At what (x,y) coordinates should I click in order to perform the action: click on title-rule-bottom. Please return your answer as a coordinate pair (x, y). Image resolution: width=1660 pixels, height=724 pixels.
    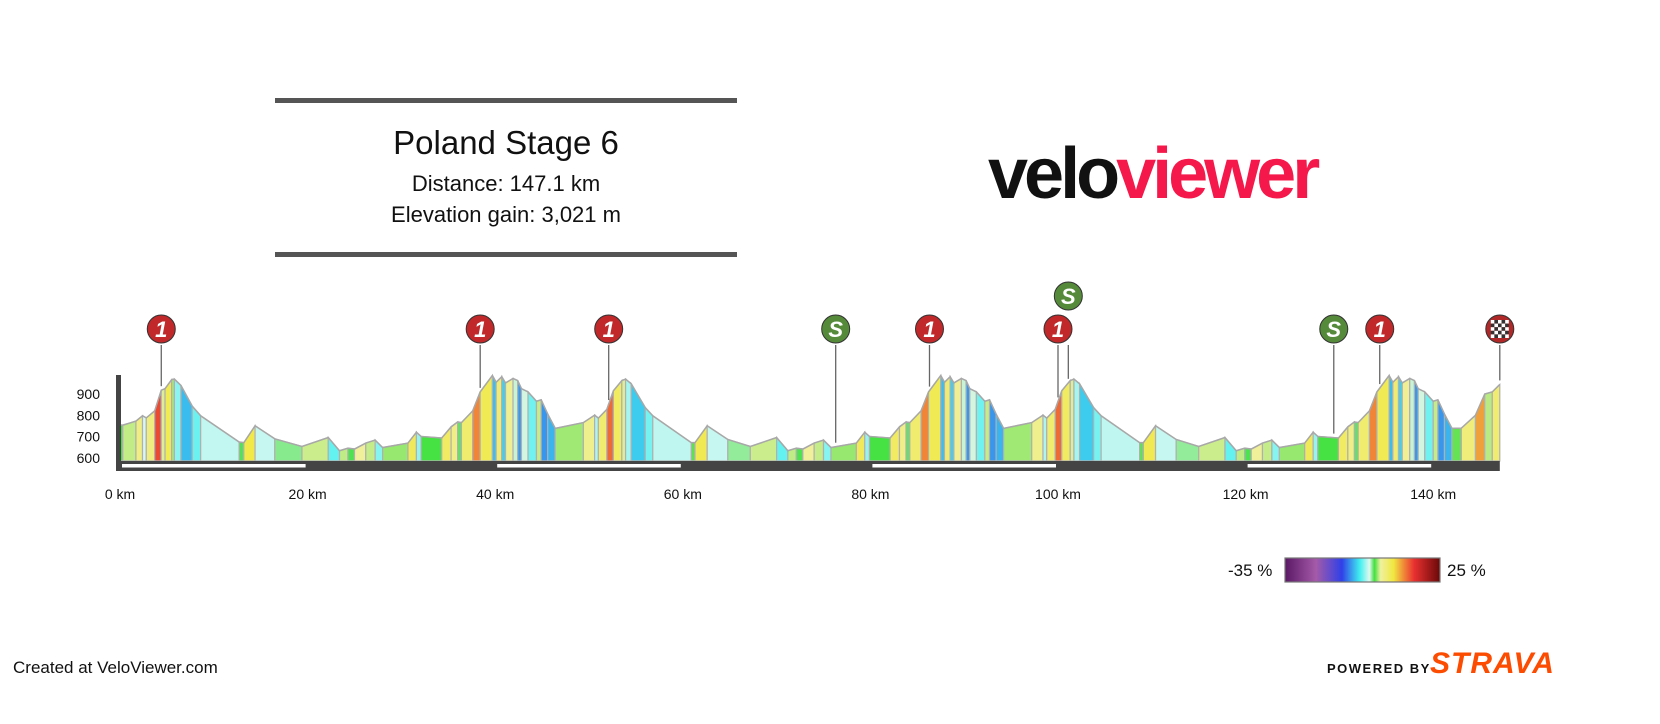
    Looking at the image, I should click on (506, 254).